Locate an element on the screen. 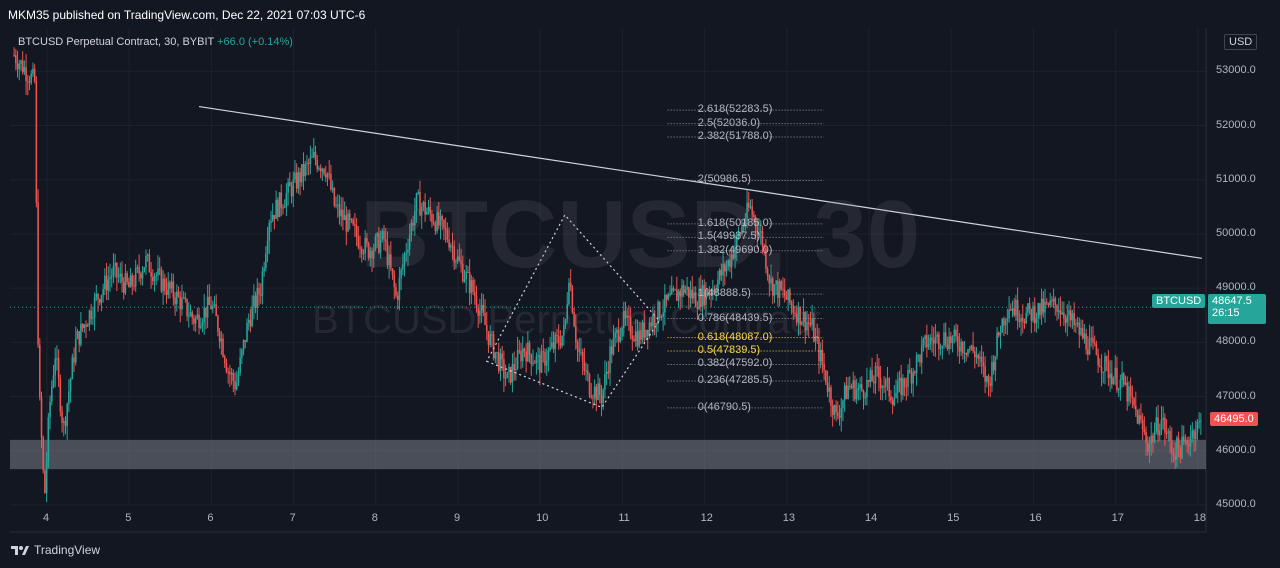 The image size is (1280, 568). symbol-name: BTCUSD Perpetual Contract, 30, BYBIT is located at coordinates (116, 42).